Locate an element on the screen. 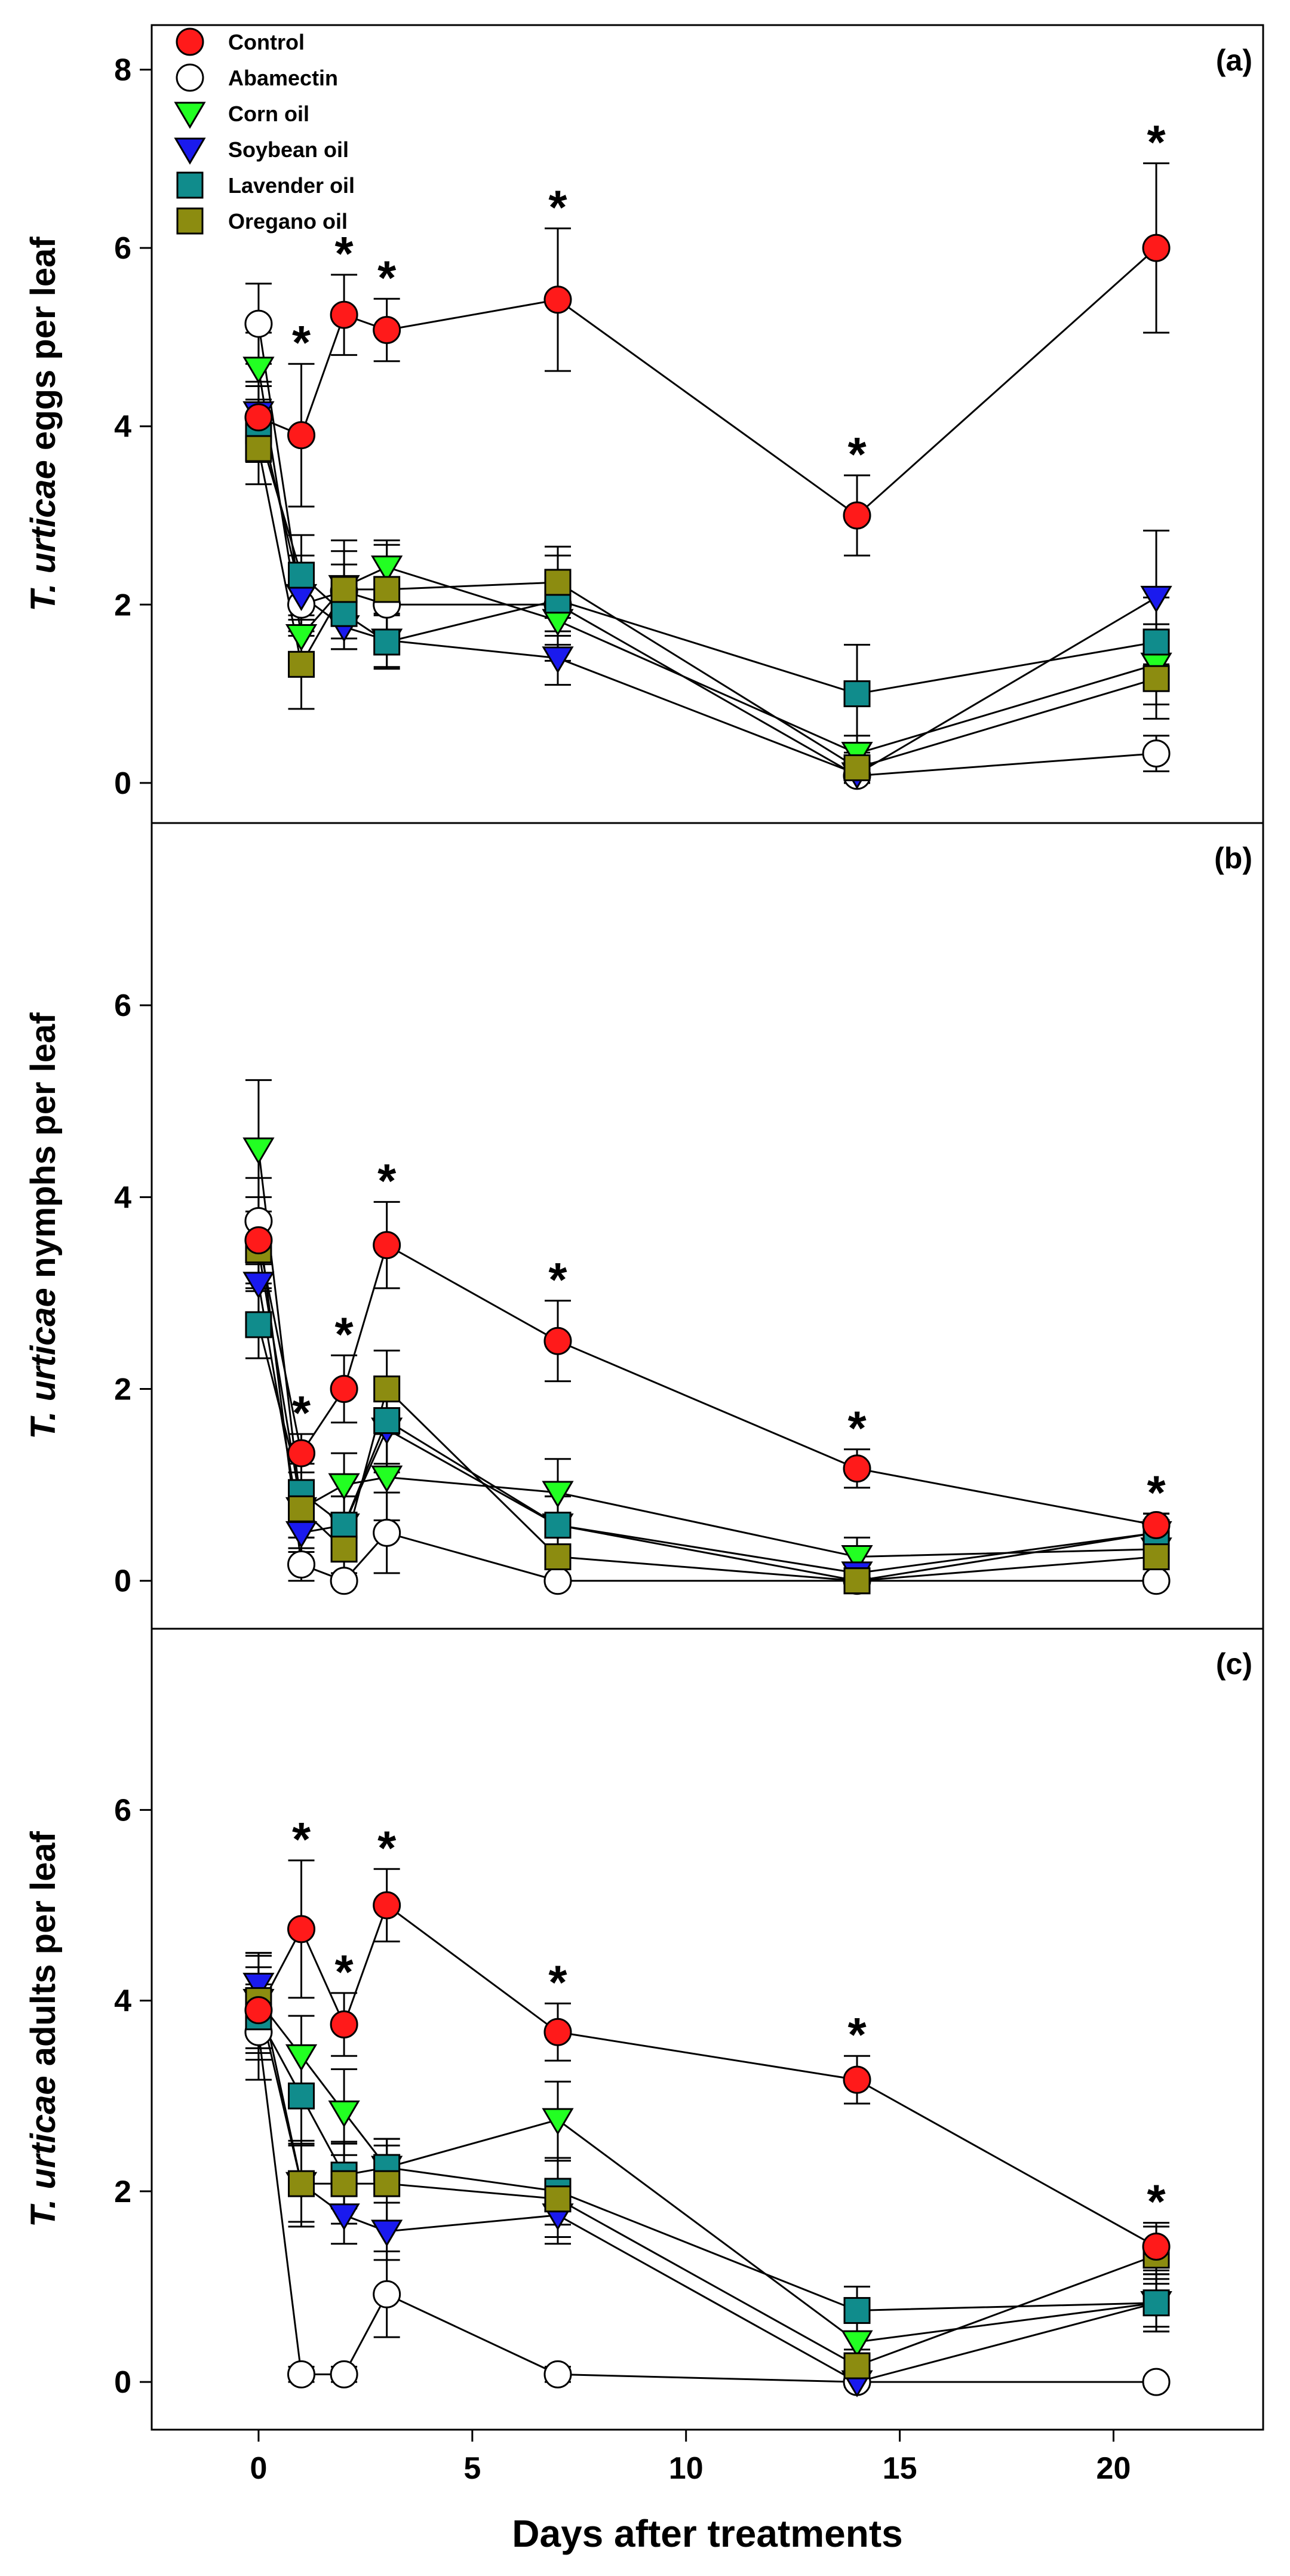  legend-label: Corn oil is located at coordinates (268, 114).